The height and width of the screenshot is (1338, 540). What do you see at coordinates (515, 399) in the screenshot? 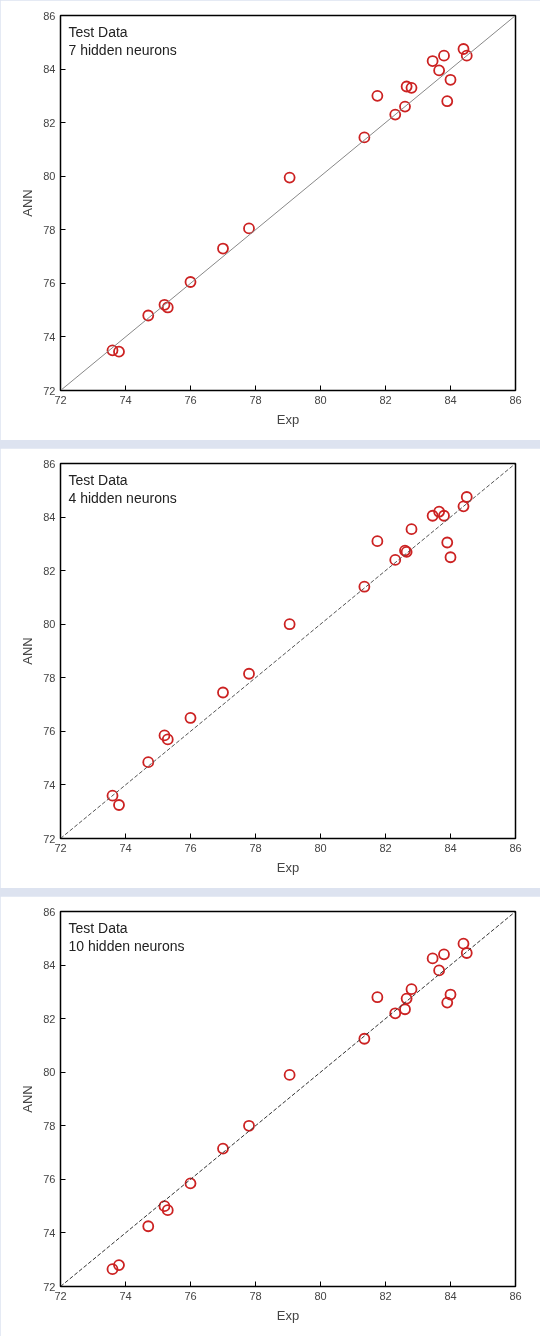
I see `x-tick-label: 86` at bounding box center [515, 399].